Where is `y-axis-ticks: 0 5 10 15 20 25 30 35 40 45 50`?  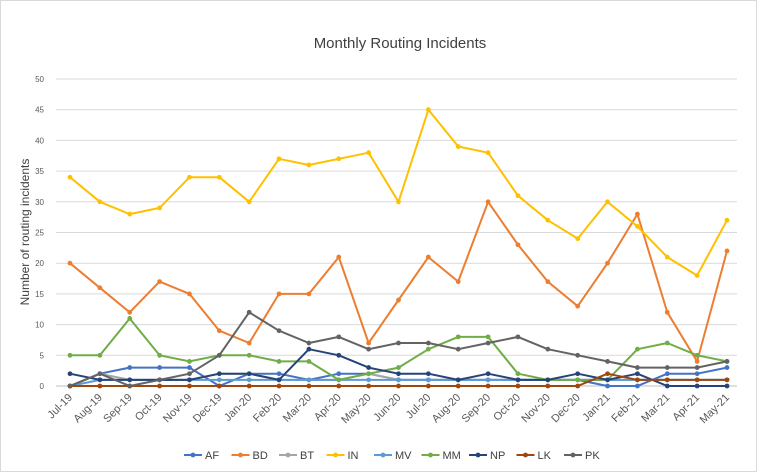
y-axis-ticks: 0 5 10 15 20 25 30 35 40 45 50 is located at coordinates (39, 233).